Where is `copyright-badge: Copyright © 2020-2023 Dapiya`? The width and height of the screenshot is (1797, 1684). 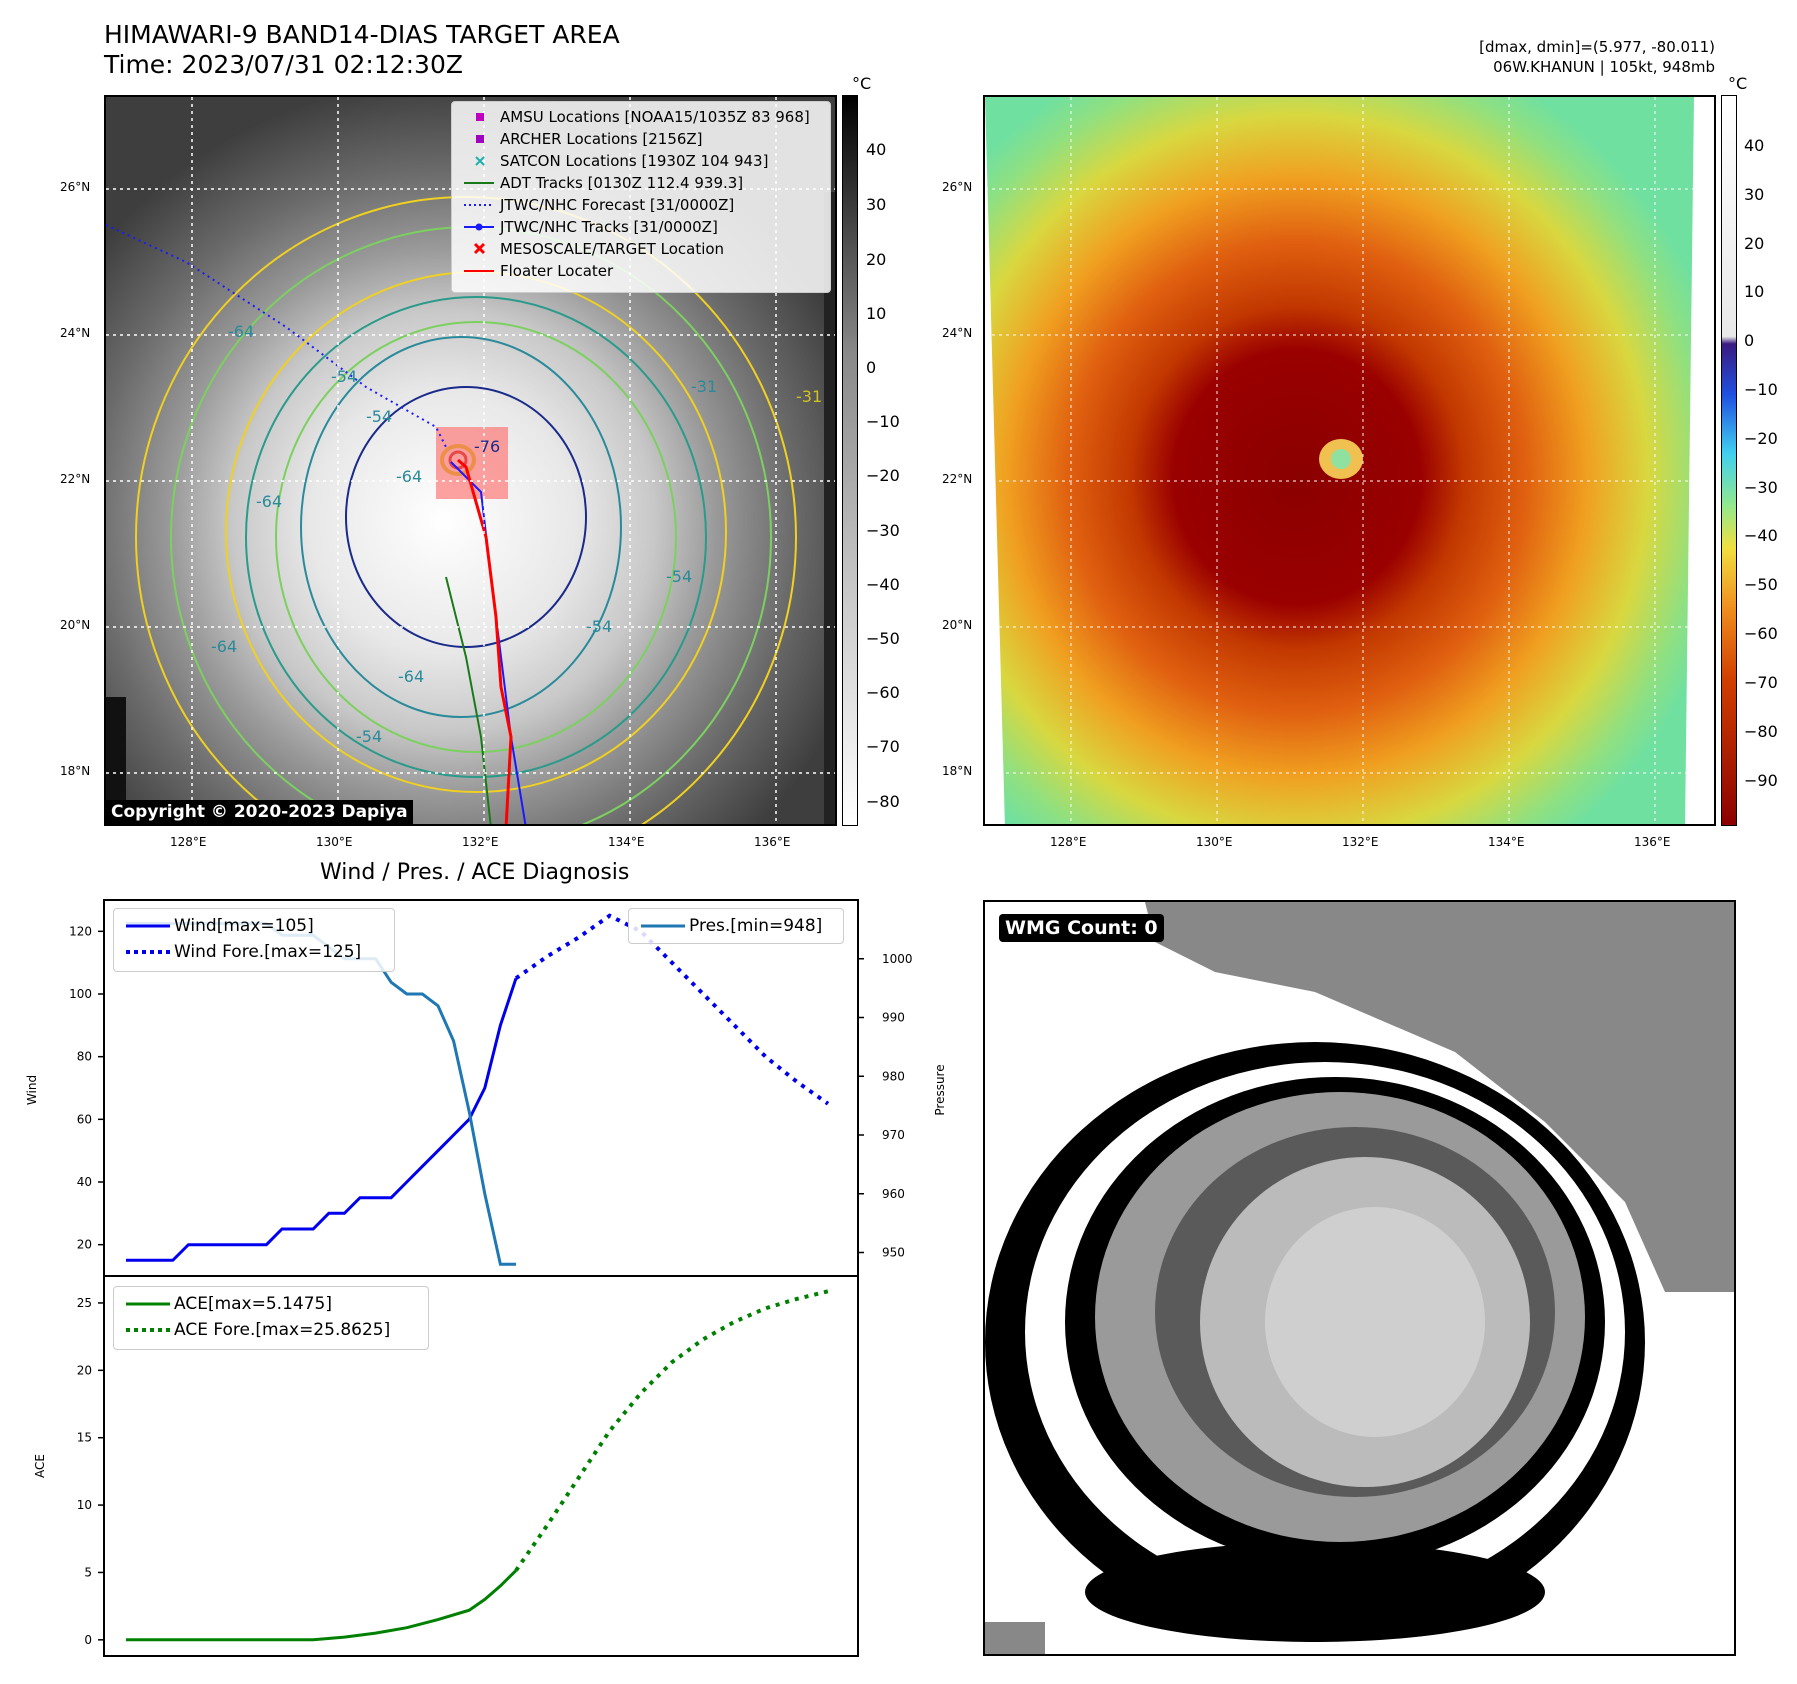
copyright-badge: Copyright © 2020-2023 Dapiya is located at coordinates (259, 812).